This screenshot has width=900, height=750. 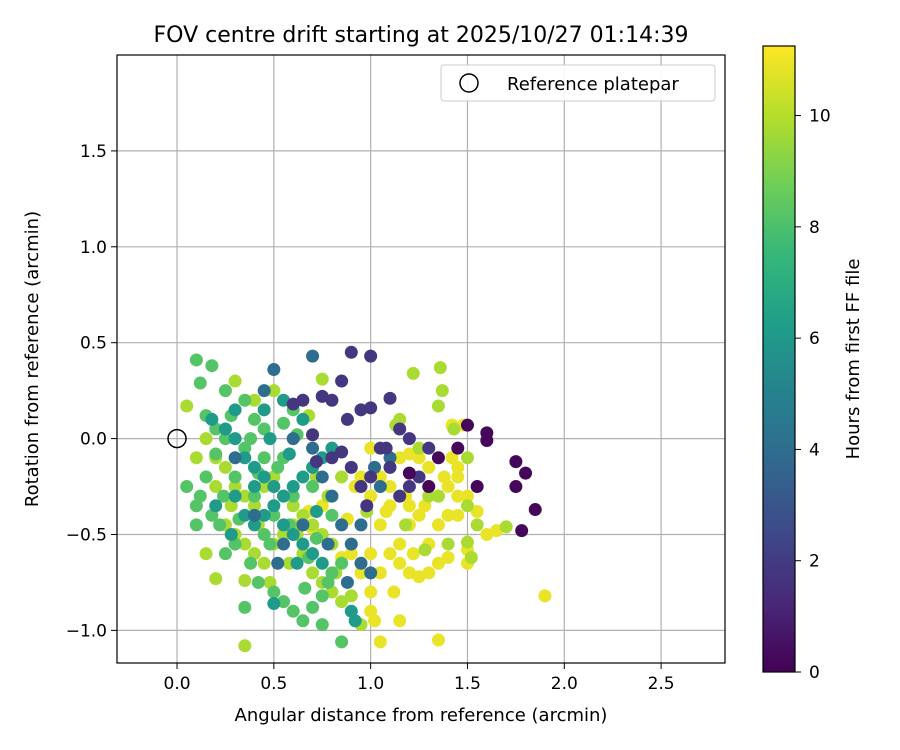 What do you see at coordinates (564, 684) in the screenshot?
I see `x-tick-label: 2.0` at bounding box center [564, 684].